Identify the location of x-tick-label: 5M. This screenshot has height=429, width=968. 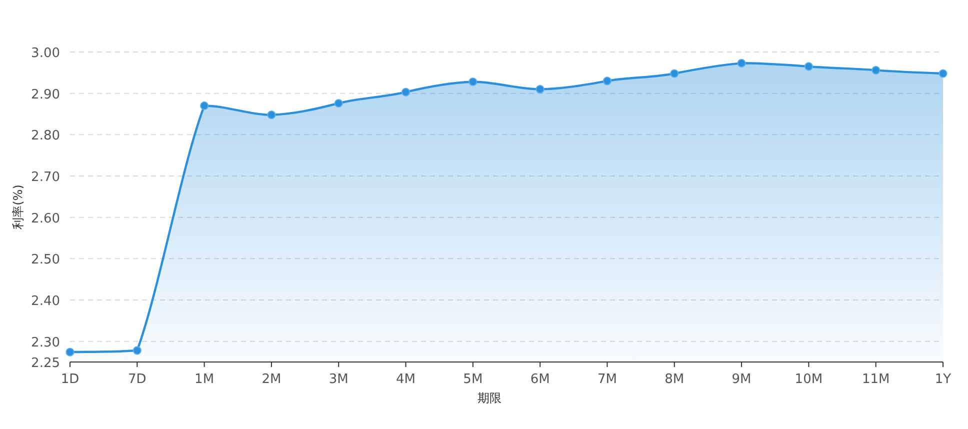
(473, 379).